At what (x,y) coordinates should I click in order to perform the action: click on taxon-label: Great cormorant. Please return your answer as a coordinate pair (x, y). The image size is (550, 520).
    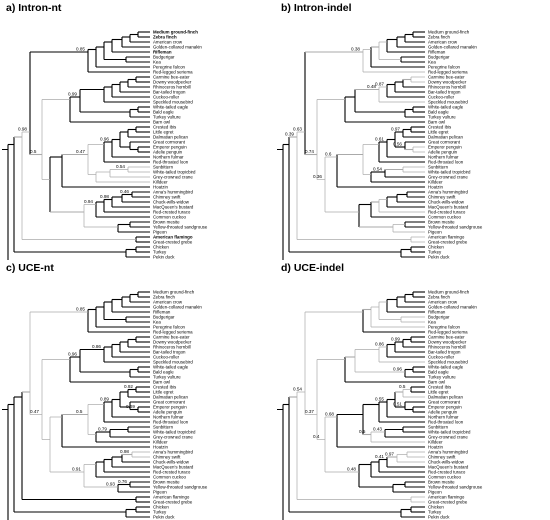
    Looking at the image, I should click on (169, 142).